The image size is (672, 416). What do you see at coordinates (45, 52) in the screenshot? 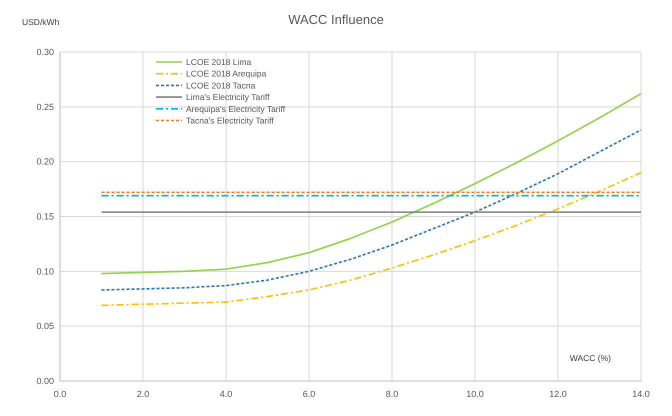
I see `y-tick-label: 0.30` at bounding box center [45, 52].